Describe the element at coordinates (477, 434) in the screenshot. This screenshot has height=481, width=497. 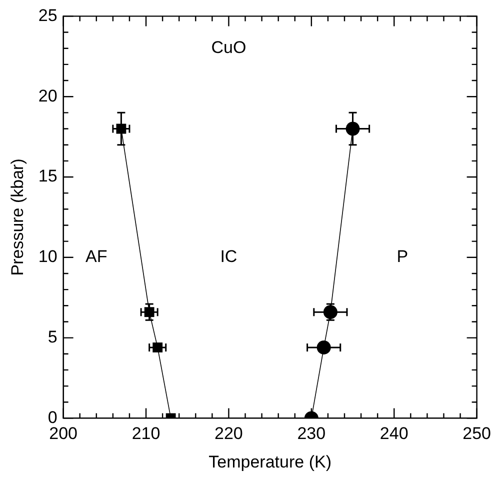
I see `x-tick-label: 250` at that location.